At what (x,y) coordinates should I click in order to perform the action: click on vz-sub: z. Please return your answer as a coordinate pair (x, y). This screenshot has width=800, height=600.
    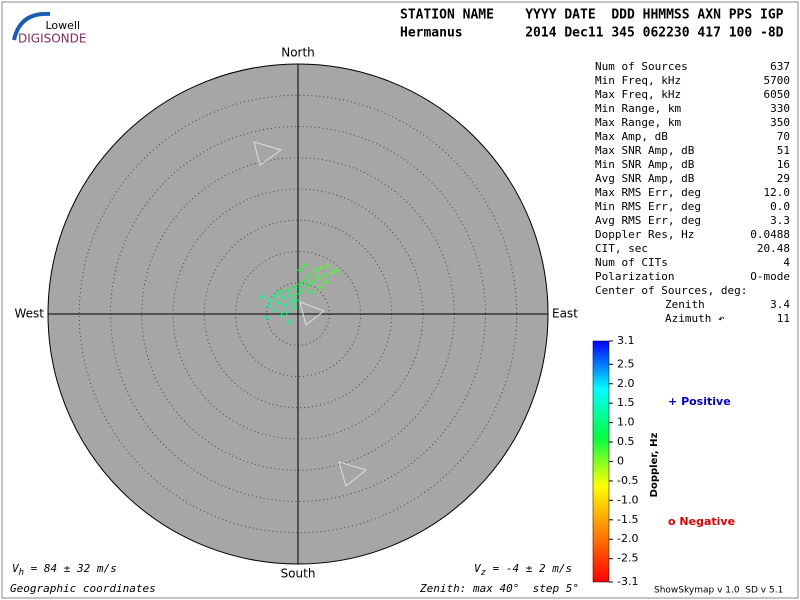
    Looking at the image, I should click on (483, 573).